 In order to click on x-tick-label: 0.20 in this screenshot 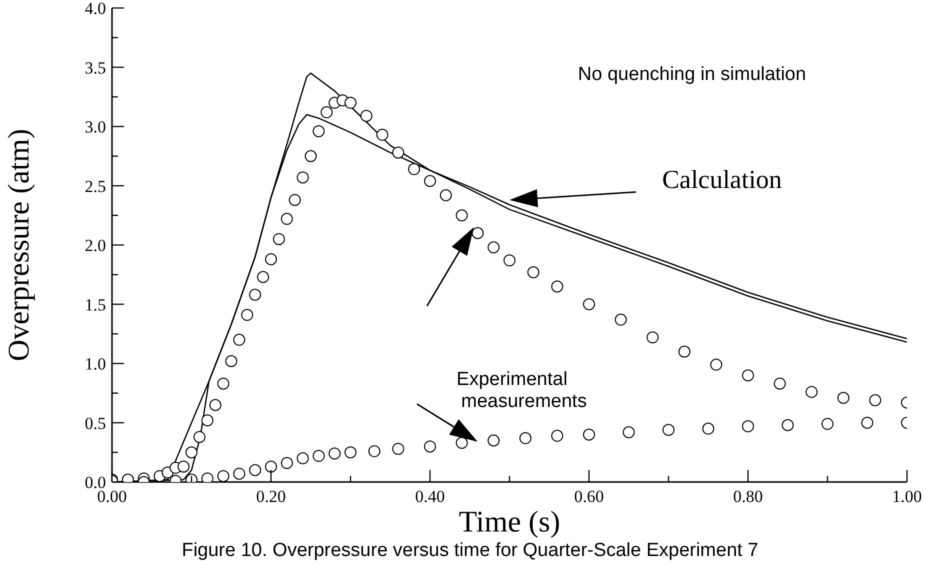, I will do `click(271, 496)`.